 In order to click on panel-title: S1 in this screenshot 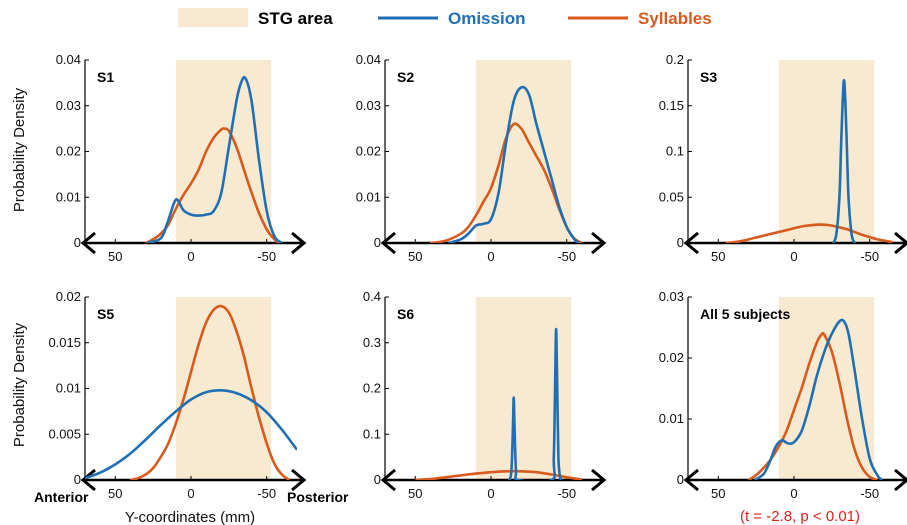, I will do `click(105, 77)`.